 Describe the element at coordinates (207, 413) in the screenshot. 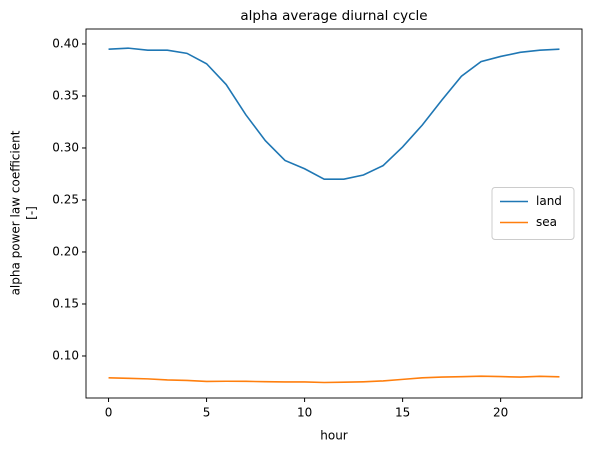

I see `x-tick-label: 5` at that location.